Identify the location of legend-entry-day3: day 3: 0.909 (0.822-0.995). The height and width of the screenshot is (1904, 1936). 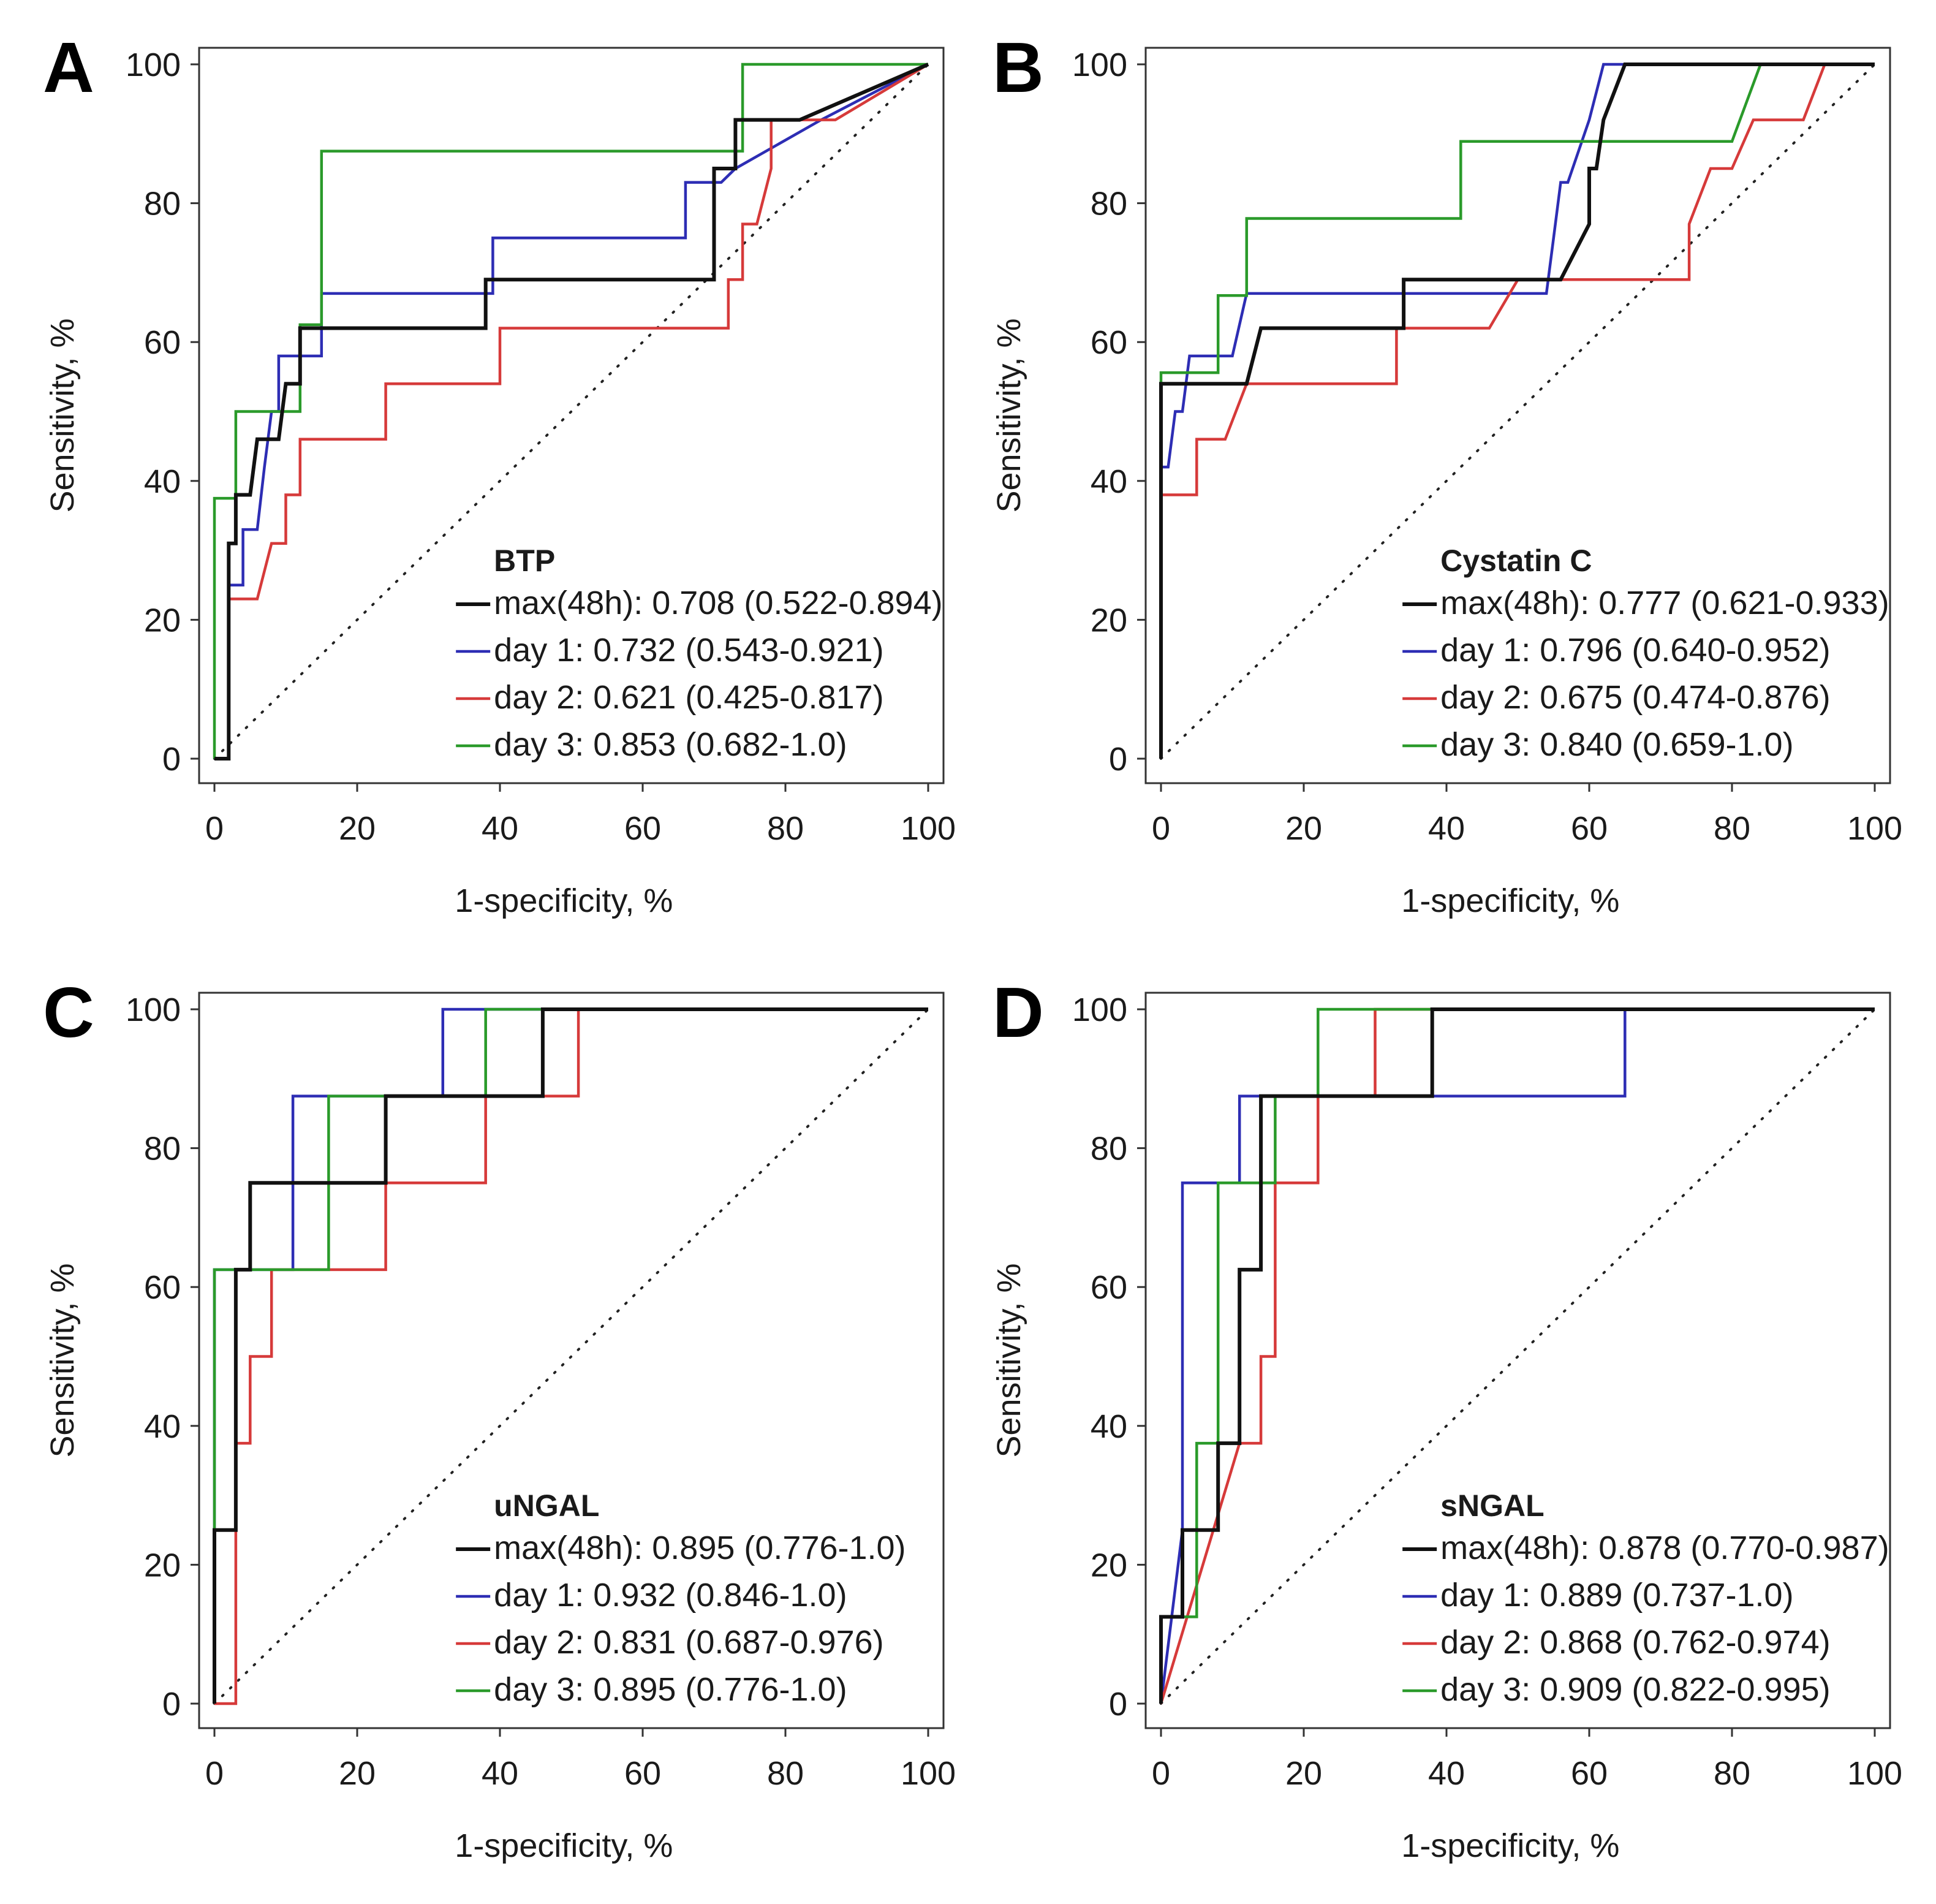
(1635, 1690).